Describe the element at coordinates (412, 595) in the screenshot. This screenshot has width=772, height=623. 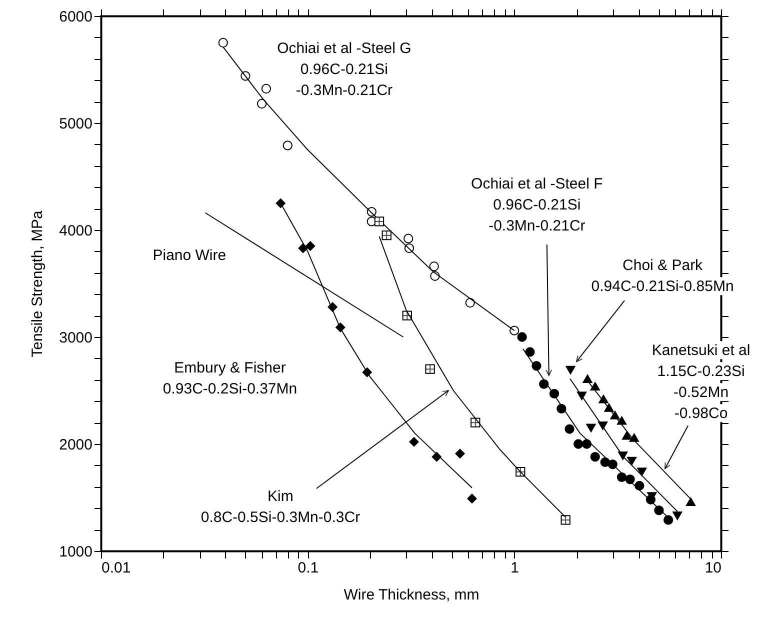
I see `x-axis-title: Wire Thickness, mm` at that location.